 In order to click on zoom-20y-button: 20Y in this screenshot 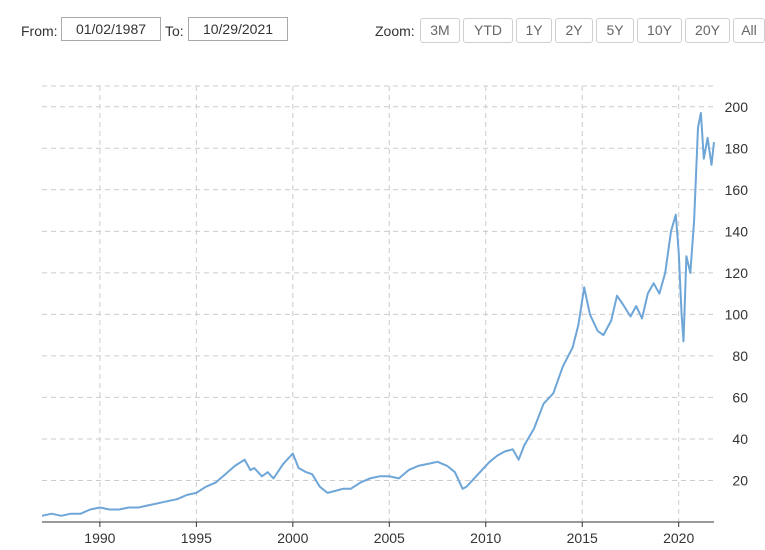, I will do `click(707, 30)`.